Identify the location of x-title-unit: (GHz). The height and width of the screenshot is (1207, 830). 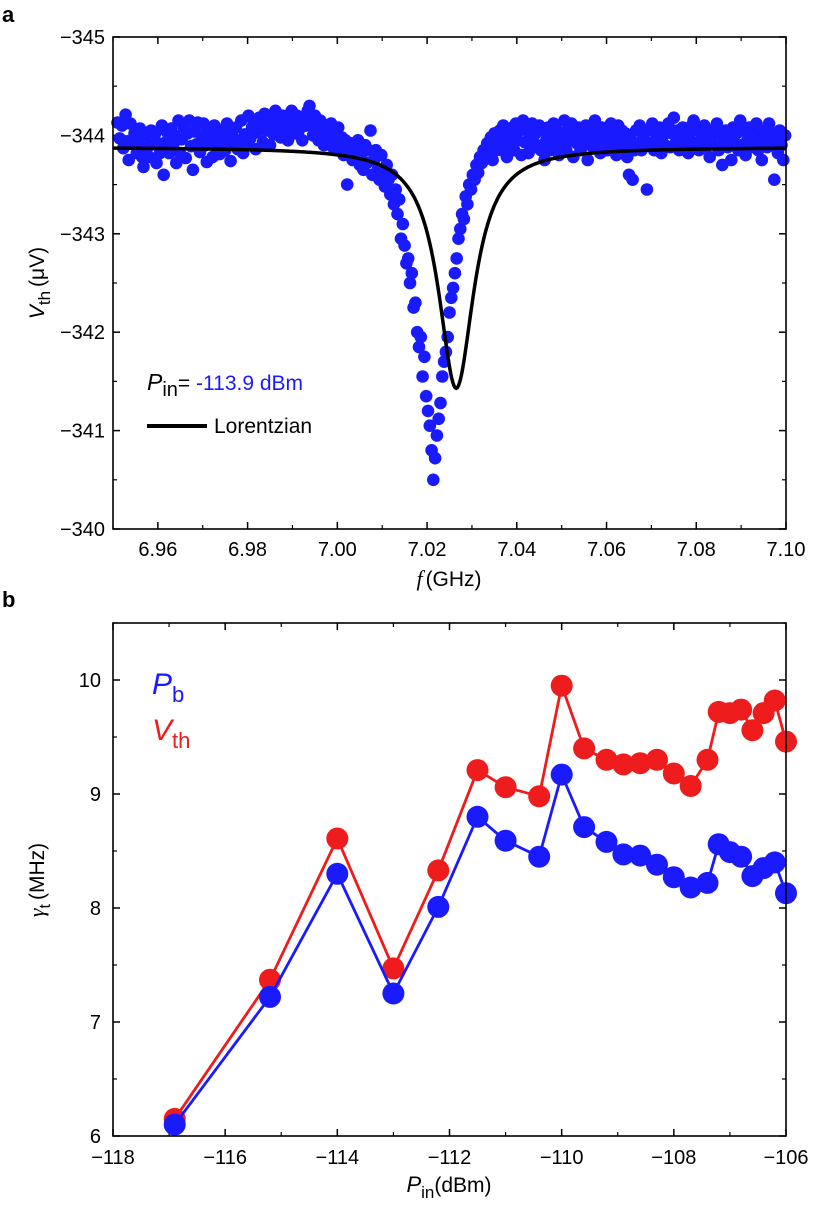
(454, 579).